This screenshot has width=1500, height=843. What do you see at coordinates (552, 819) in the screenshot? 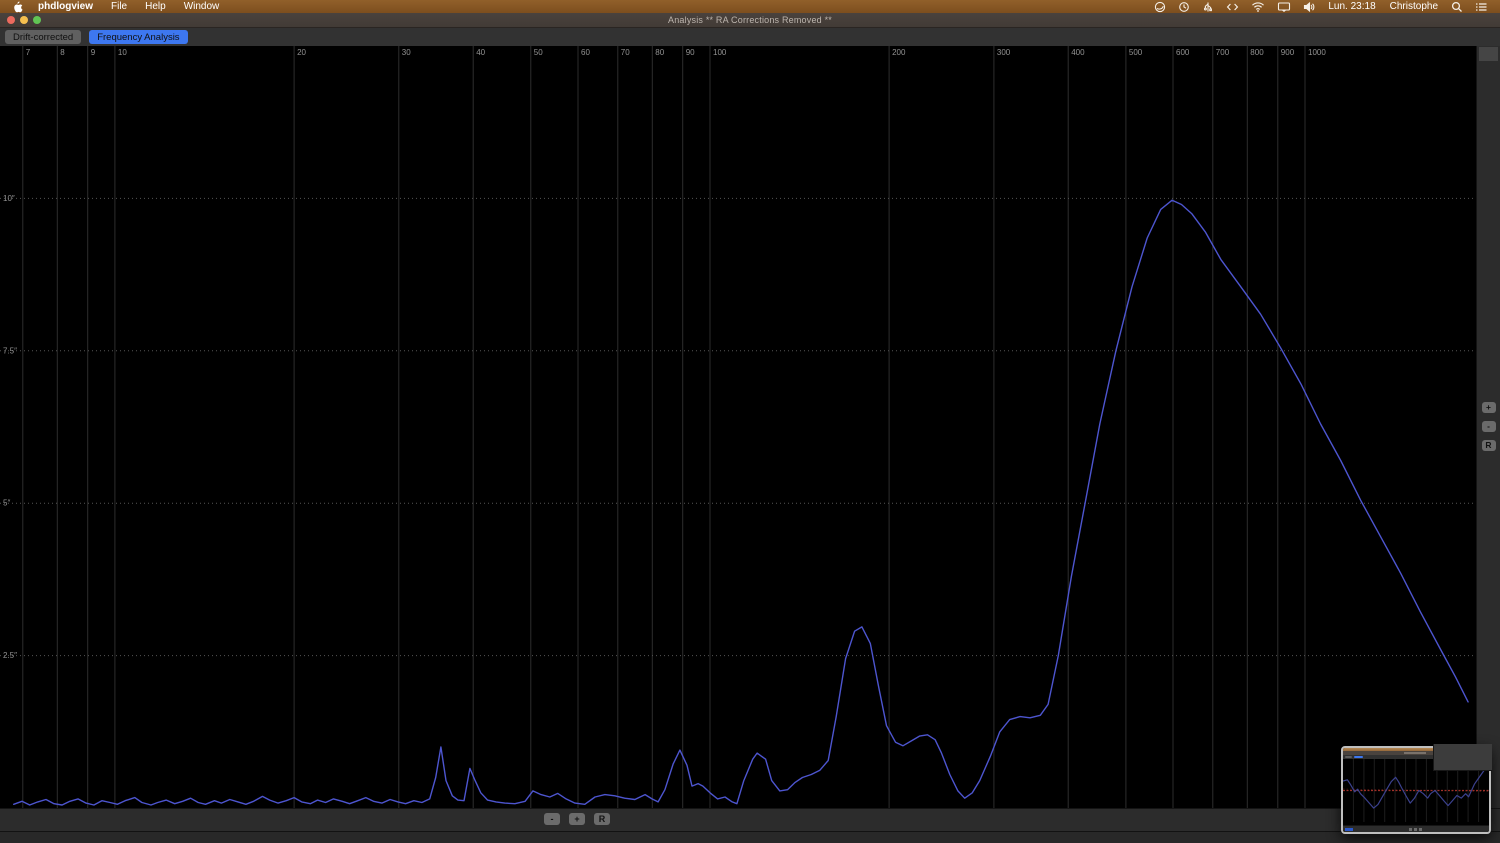
I see `zoom-out-button: -` at bounding box center [552, 819].